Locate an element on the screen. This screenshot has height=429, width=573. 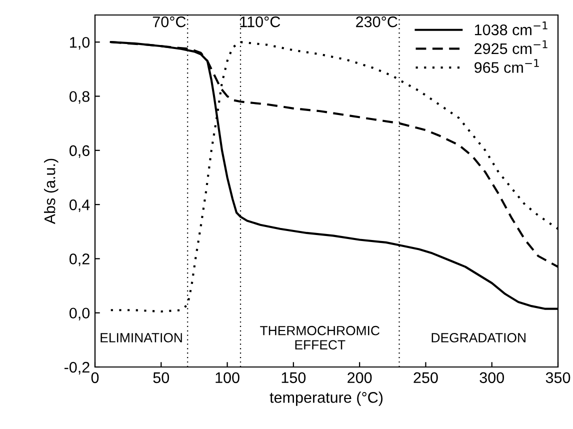
y-tick-label: 0,2 is located at coordinates (80, 260).